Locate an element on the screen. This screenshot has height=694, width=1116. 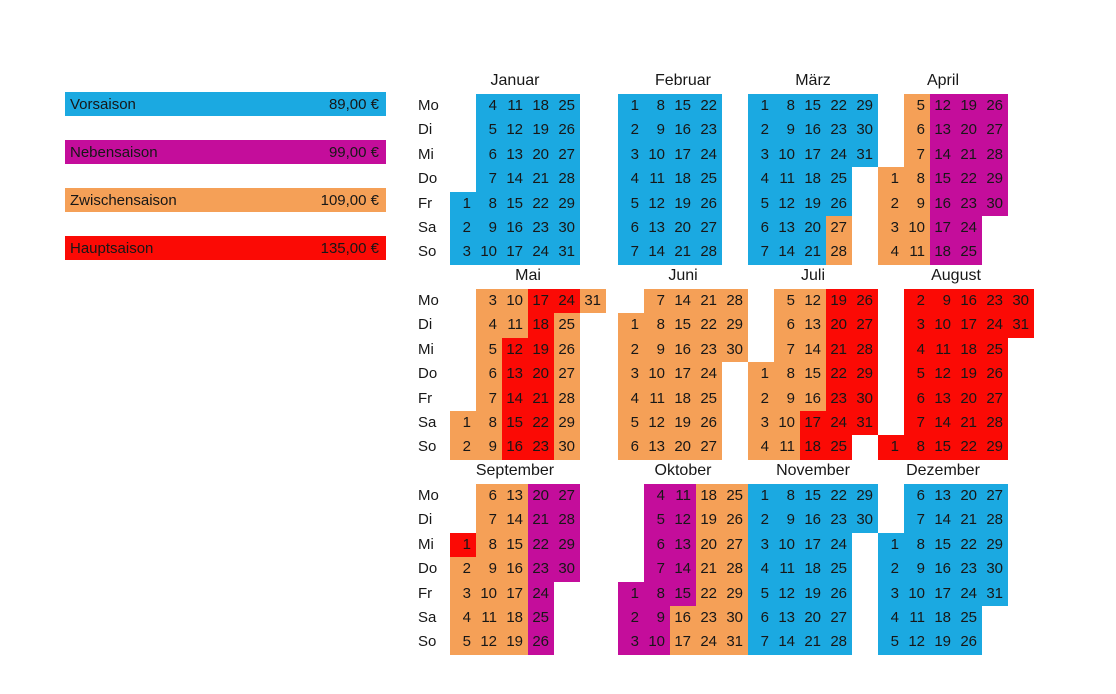
legend-label-vorsaison: Vorsaison is located at coordinates (103, 104).